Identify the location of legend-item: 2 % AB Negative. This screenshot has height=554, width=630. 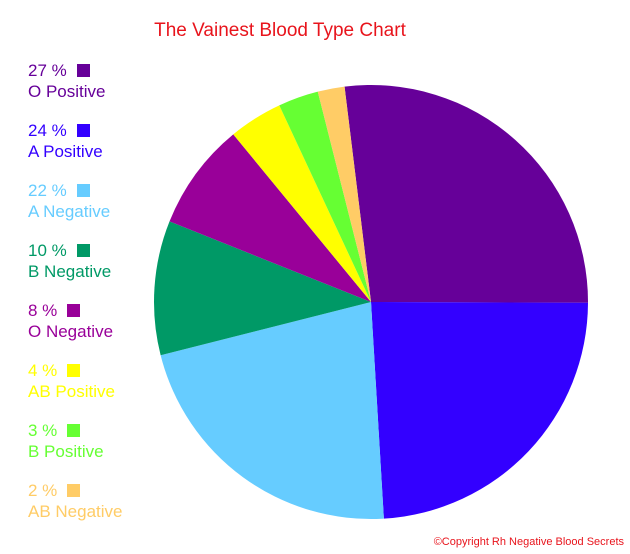
(103, 510).